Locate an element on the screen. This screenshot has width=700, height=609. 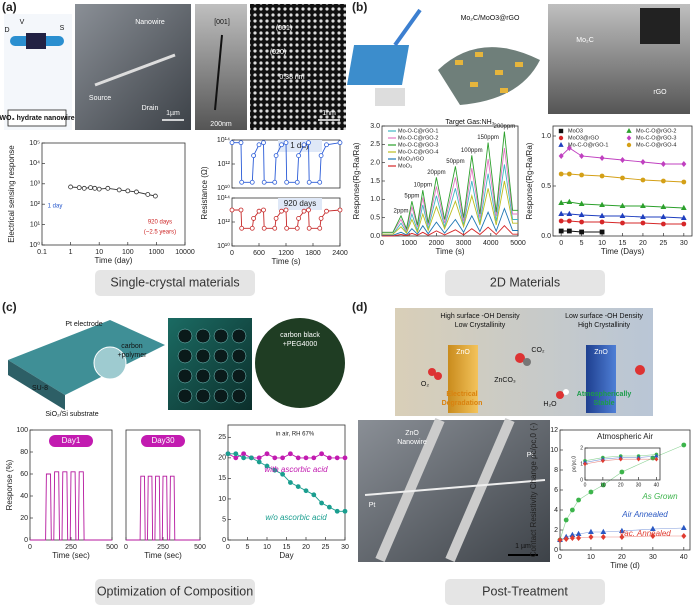
series-label: with ascorbic acid is located at coordinates (296, 469).